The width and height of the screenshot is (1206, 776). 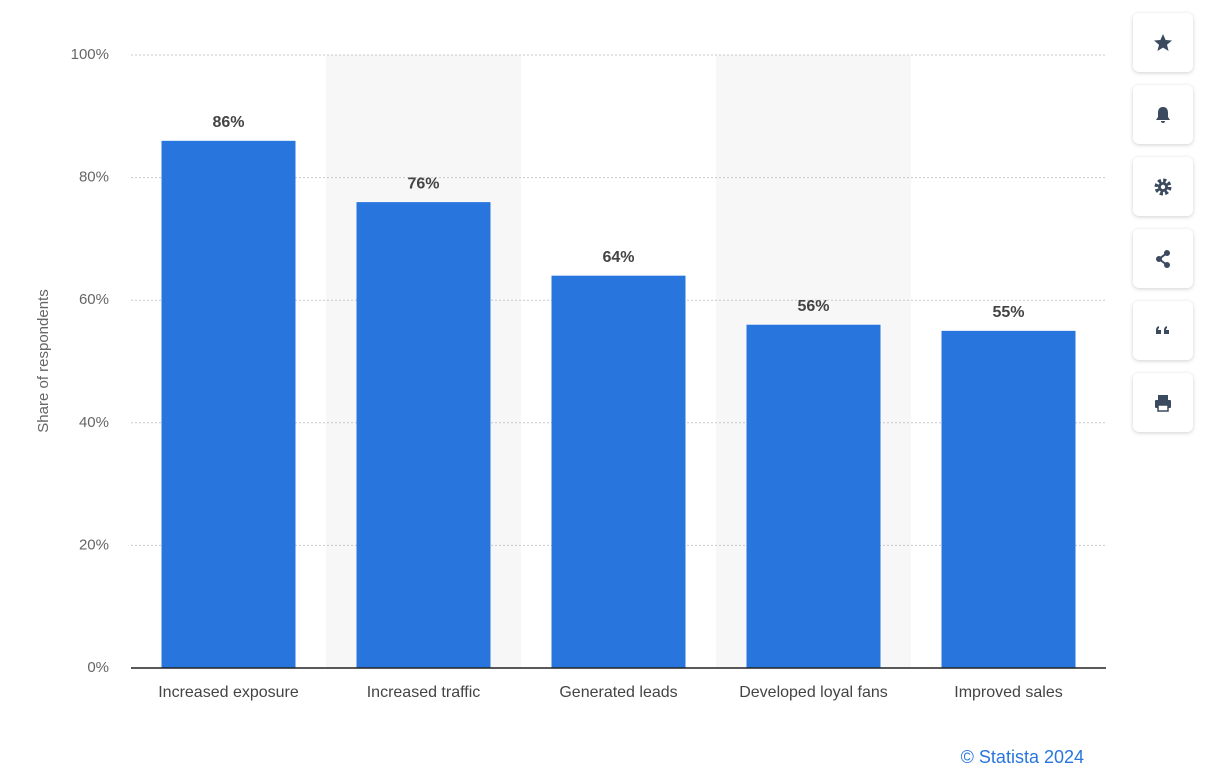 What do you see at coordinates (94, 544) in the screenshot?
I see `y-tick-label: 20%` at bounding box center [94, 544].